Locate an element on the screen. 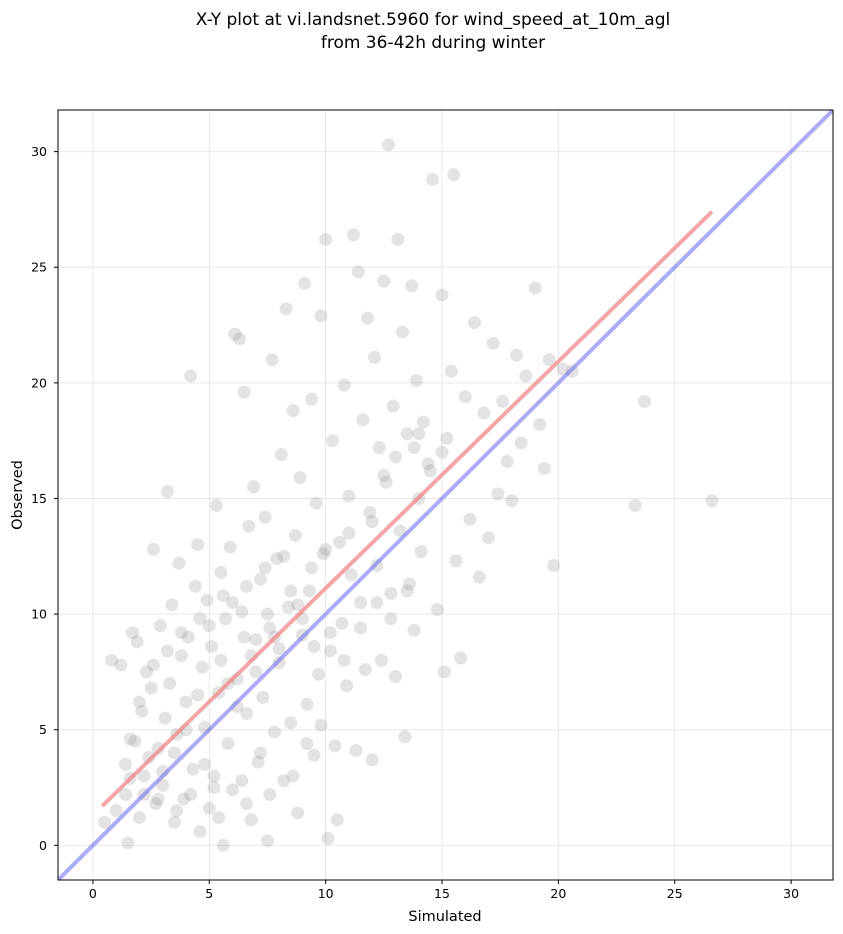 The height and width of the screenshot is (934, 843). x-tick-label: 15 is located at coordinates (442, 893).